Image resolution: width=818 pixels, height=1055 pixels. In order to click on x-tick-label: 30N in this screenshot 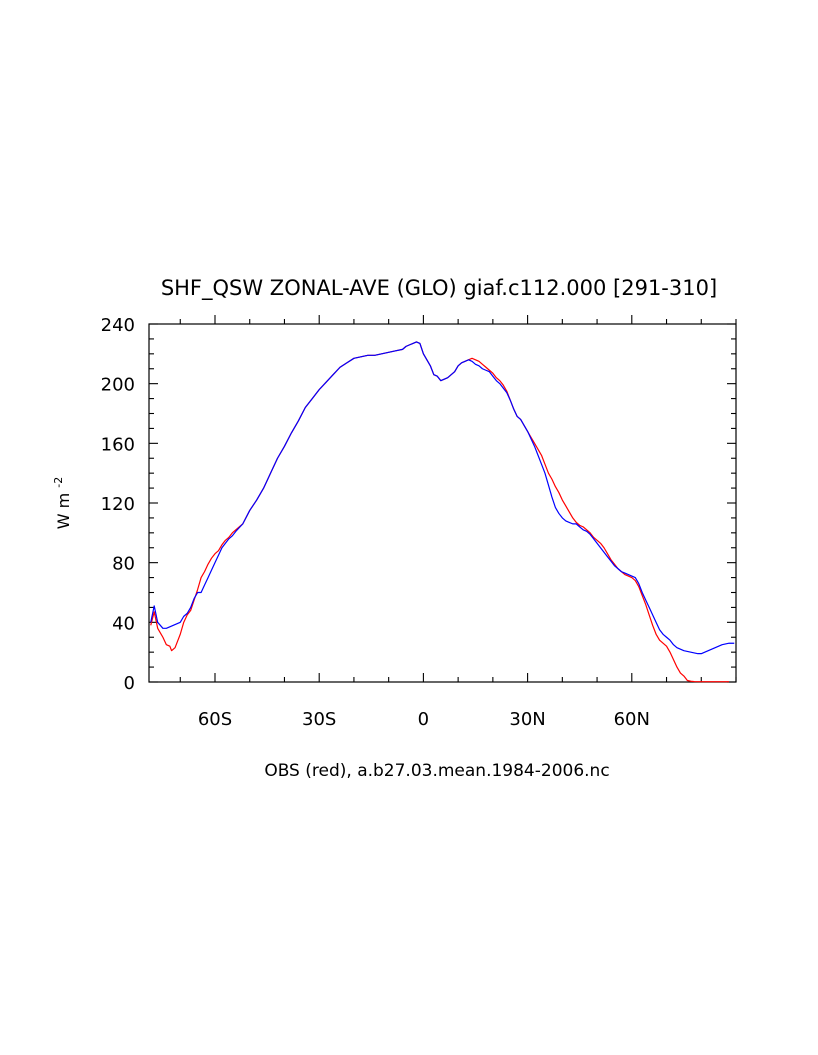, I will do `click(527, 719)`.